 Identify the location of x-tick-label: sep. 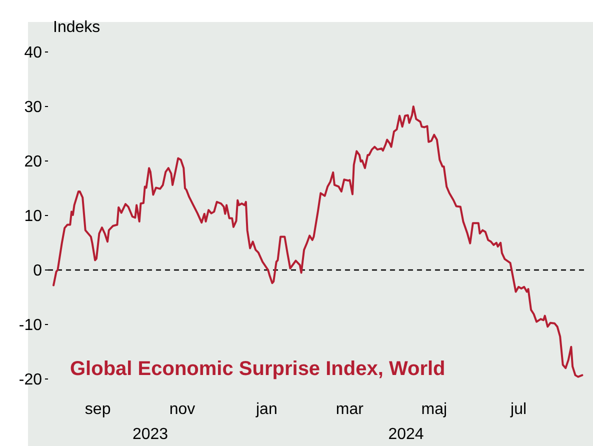
(97, 409).